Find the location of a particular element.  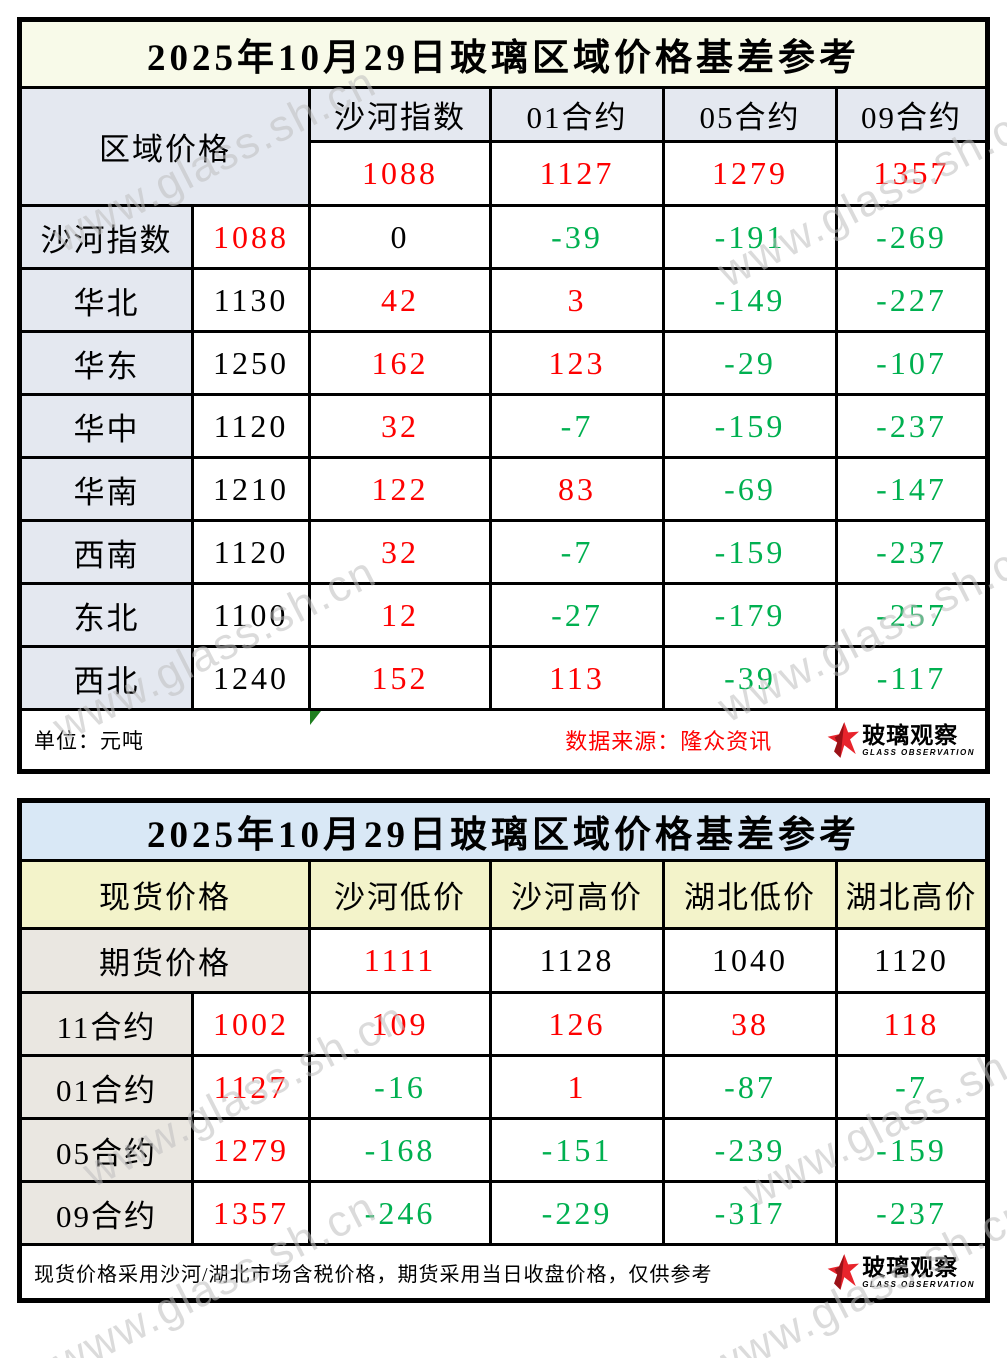

basis-cell: 83 is located at coordinates (577, 489).